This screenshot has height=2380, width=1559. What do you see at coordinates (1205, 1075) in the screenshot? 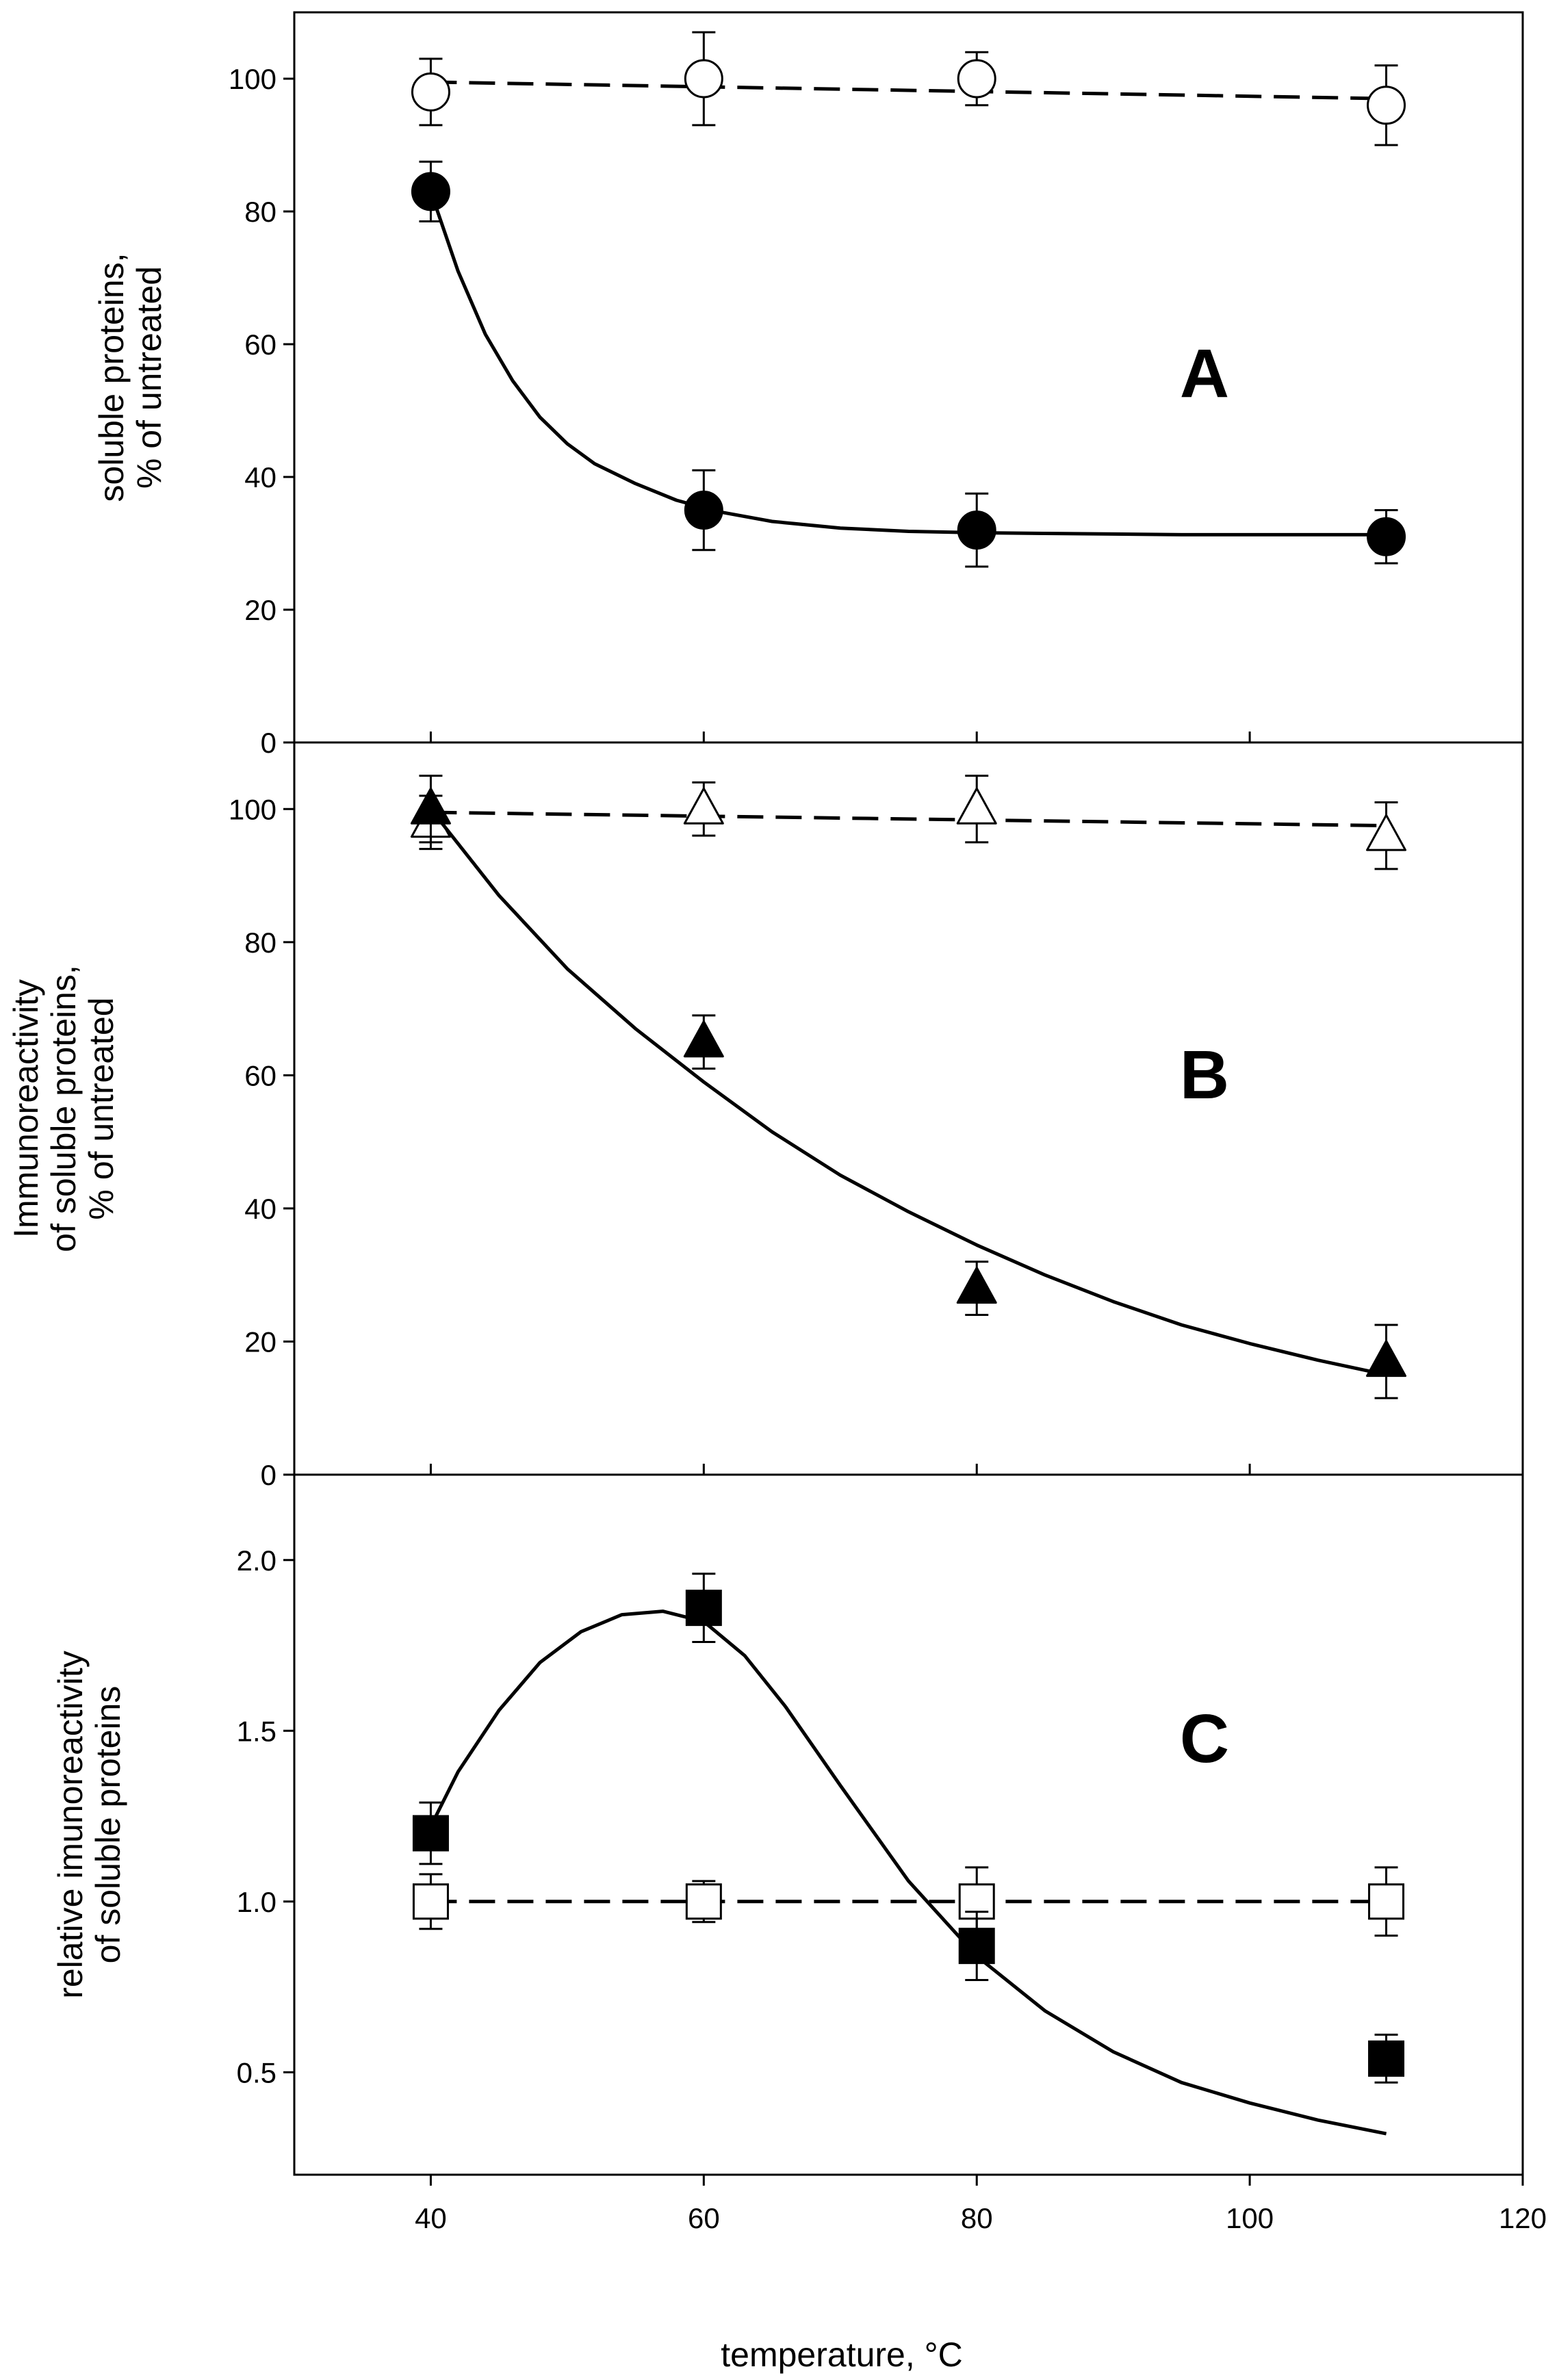
I see `panel-b-label: B` at bounding box center [1205, 1075].